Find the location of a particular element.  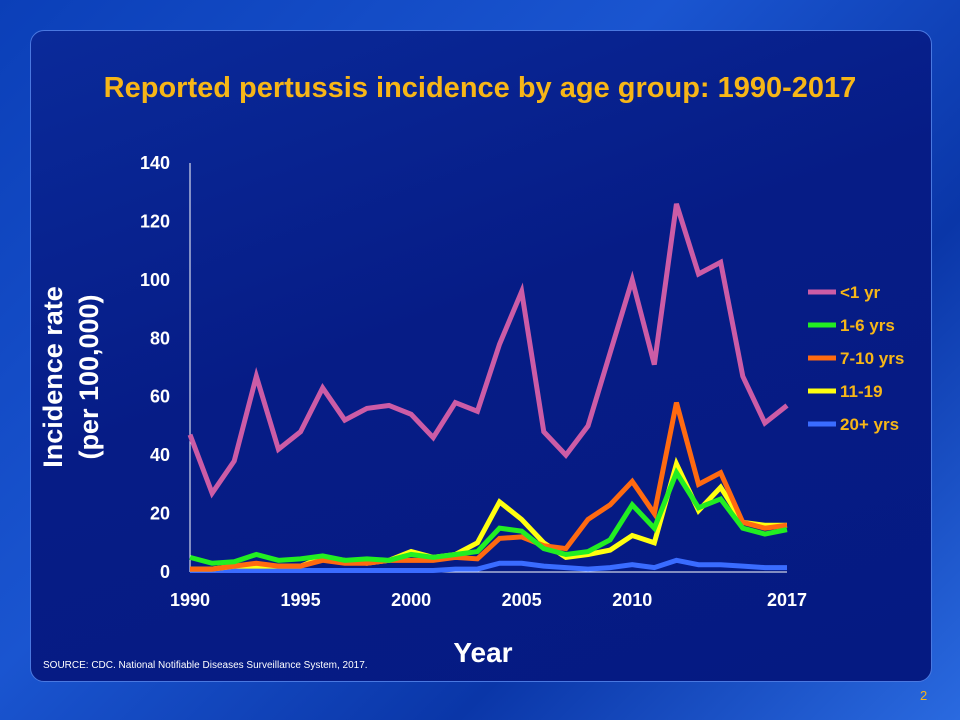

legend-label-1: 1-6 yrs is located at coordinates (867, 325).